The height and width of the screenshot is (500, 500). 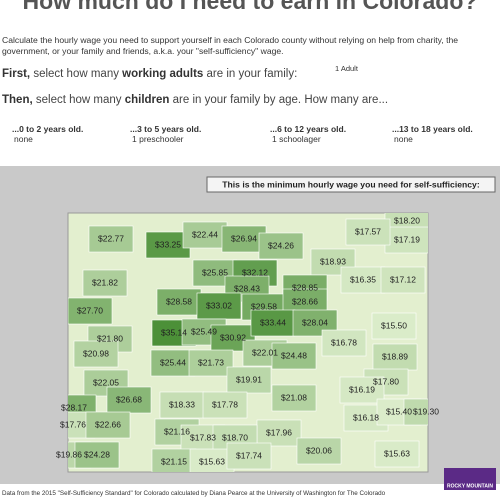 I want to click on county-wage: $15.50, so click(x=394, y=325).